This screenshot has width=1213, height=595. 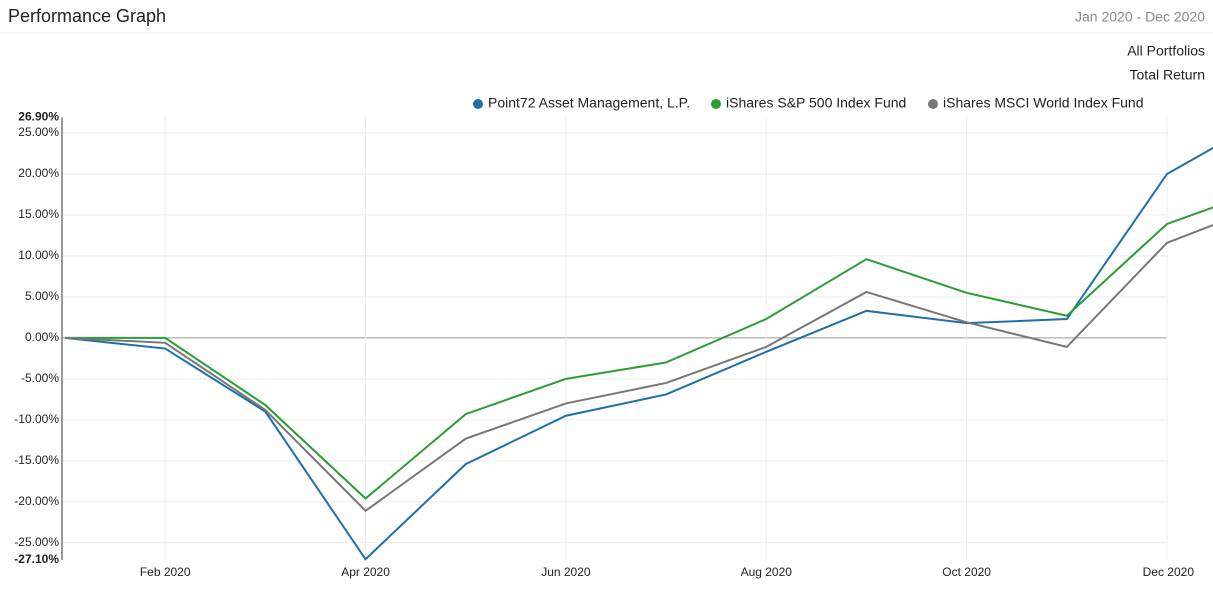 What do you see at coordinates (566, 572) in the screenshot?
I see `x-tick-label: Jun 2020` at bounding box center [566, 572].